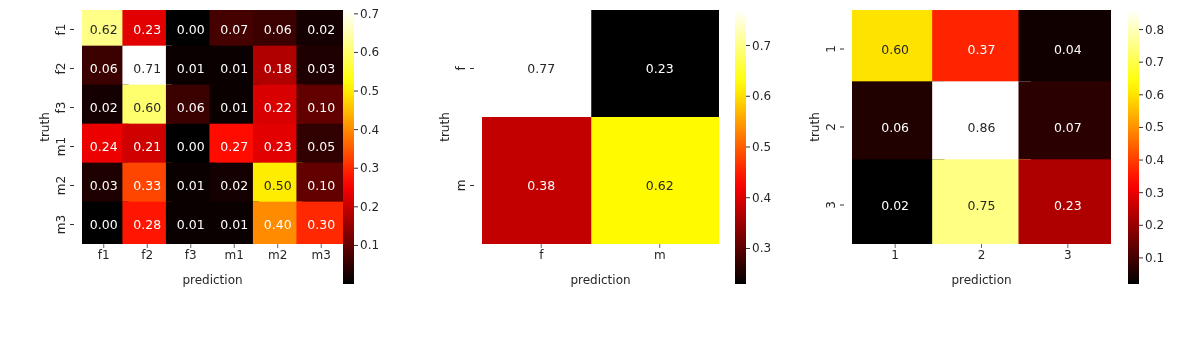  What do you see at coordinates (981, 127) in the screenshot?
I see `data-label: 0.86` at bounding box center [981, 127].